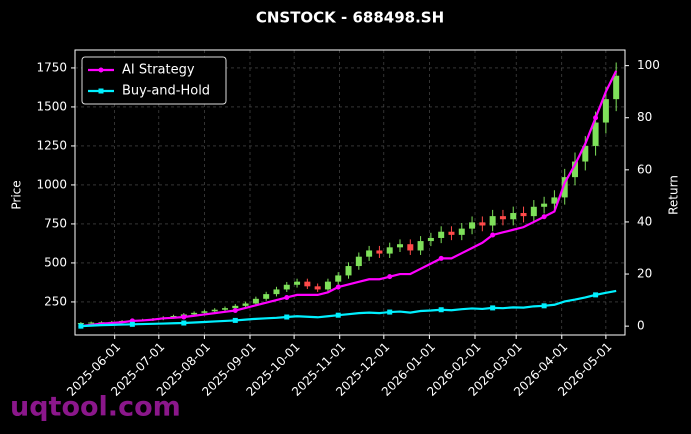 The width and height of the screenshot is (691, 434). I want to click on y2-axis-label: Return, so click(674, 195).